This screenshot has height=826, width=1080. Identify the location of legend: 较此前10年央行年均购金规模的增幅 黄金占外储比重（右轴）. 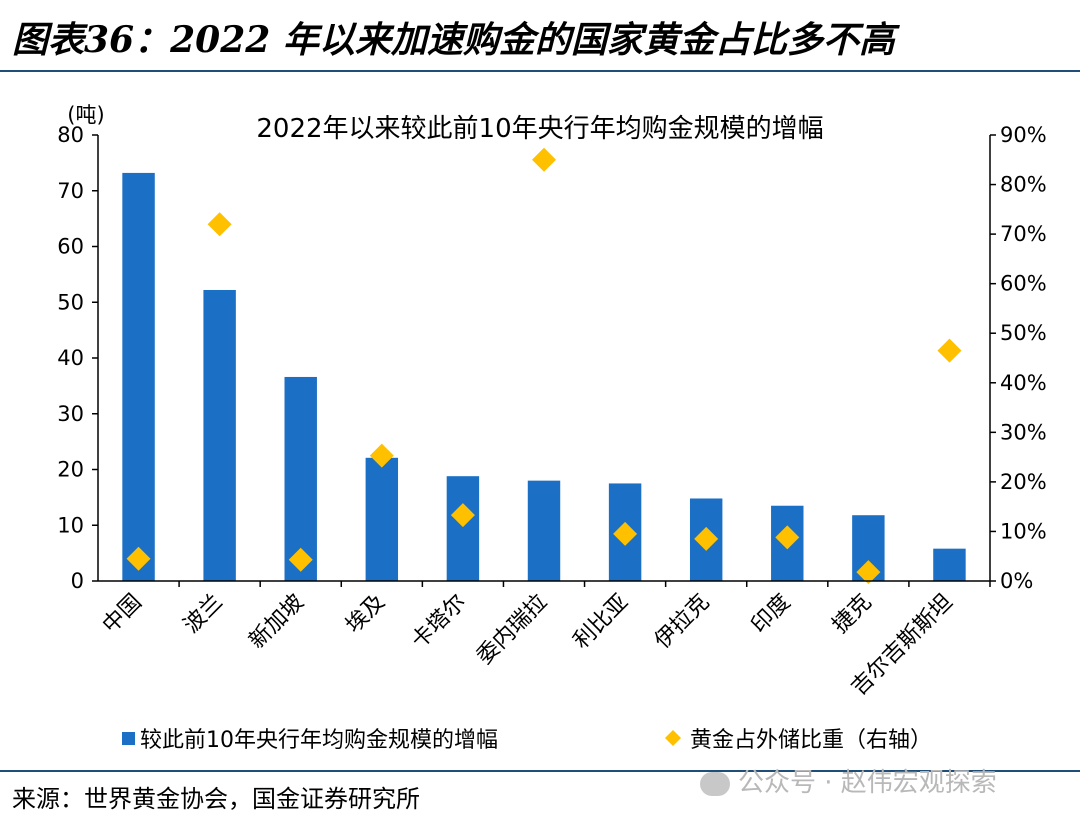
(527, 740).